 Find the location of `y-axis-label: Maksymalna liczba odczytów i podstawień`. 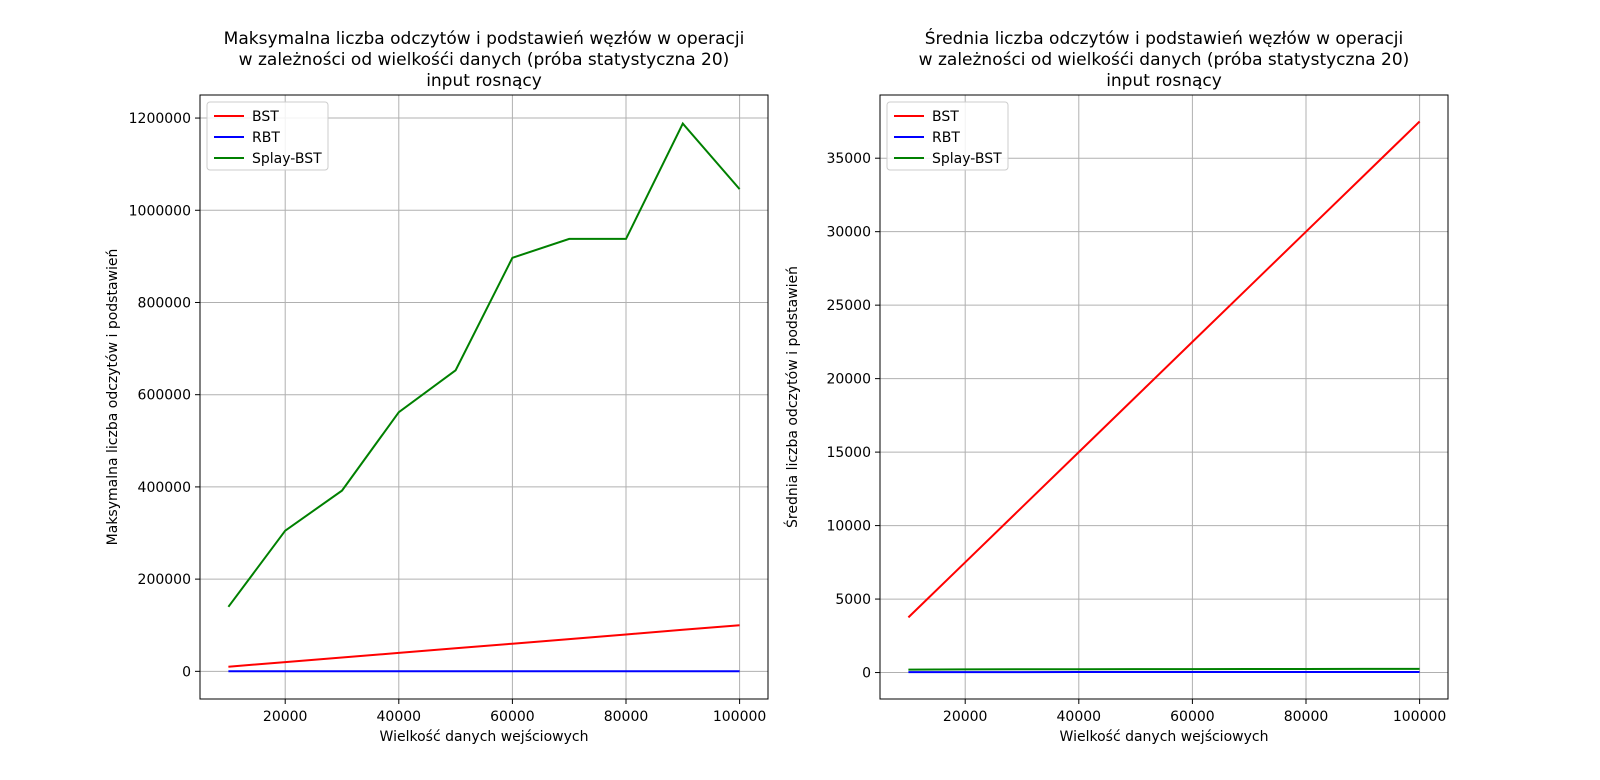

y-axis-label: Maksymalna liczba odczytów i podstawień is located at coordinates (113, 397).